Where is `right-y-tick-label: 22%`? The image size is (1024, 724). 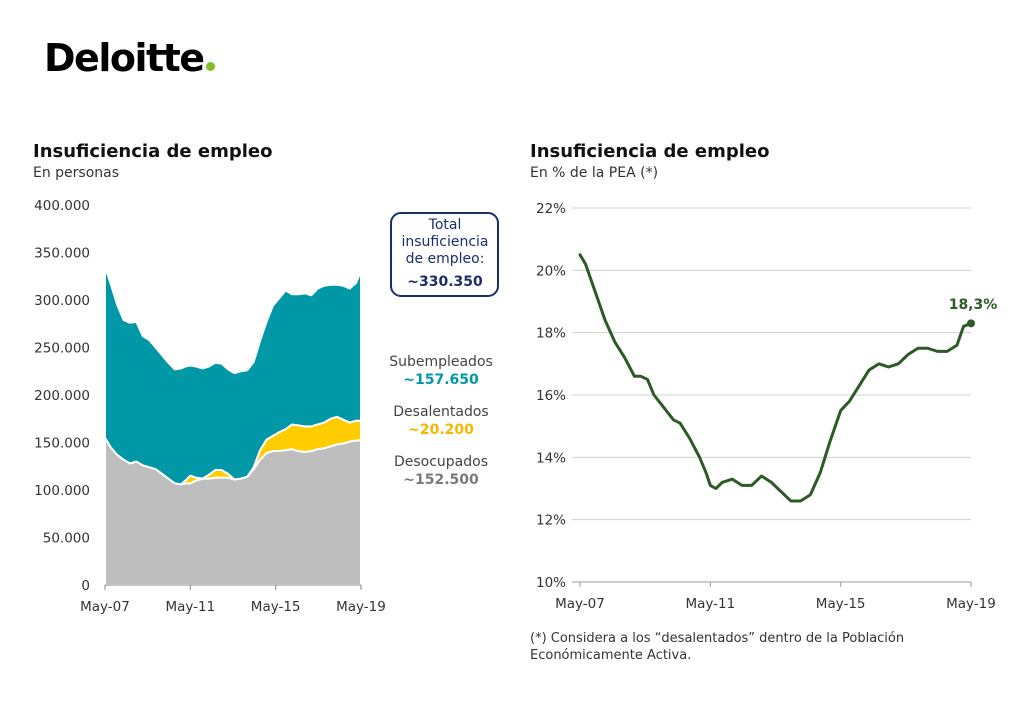 right-y-tick-label: 22% is located at coordinates (551, 209).